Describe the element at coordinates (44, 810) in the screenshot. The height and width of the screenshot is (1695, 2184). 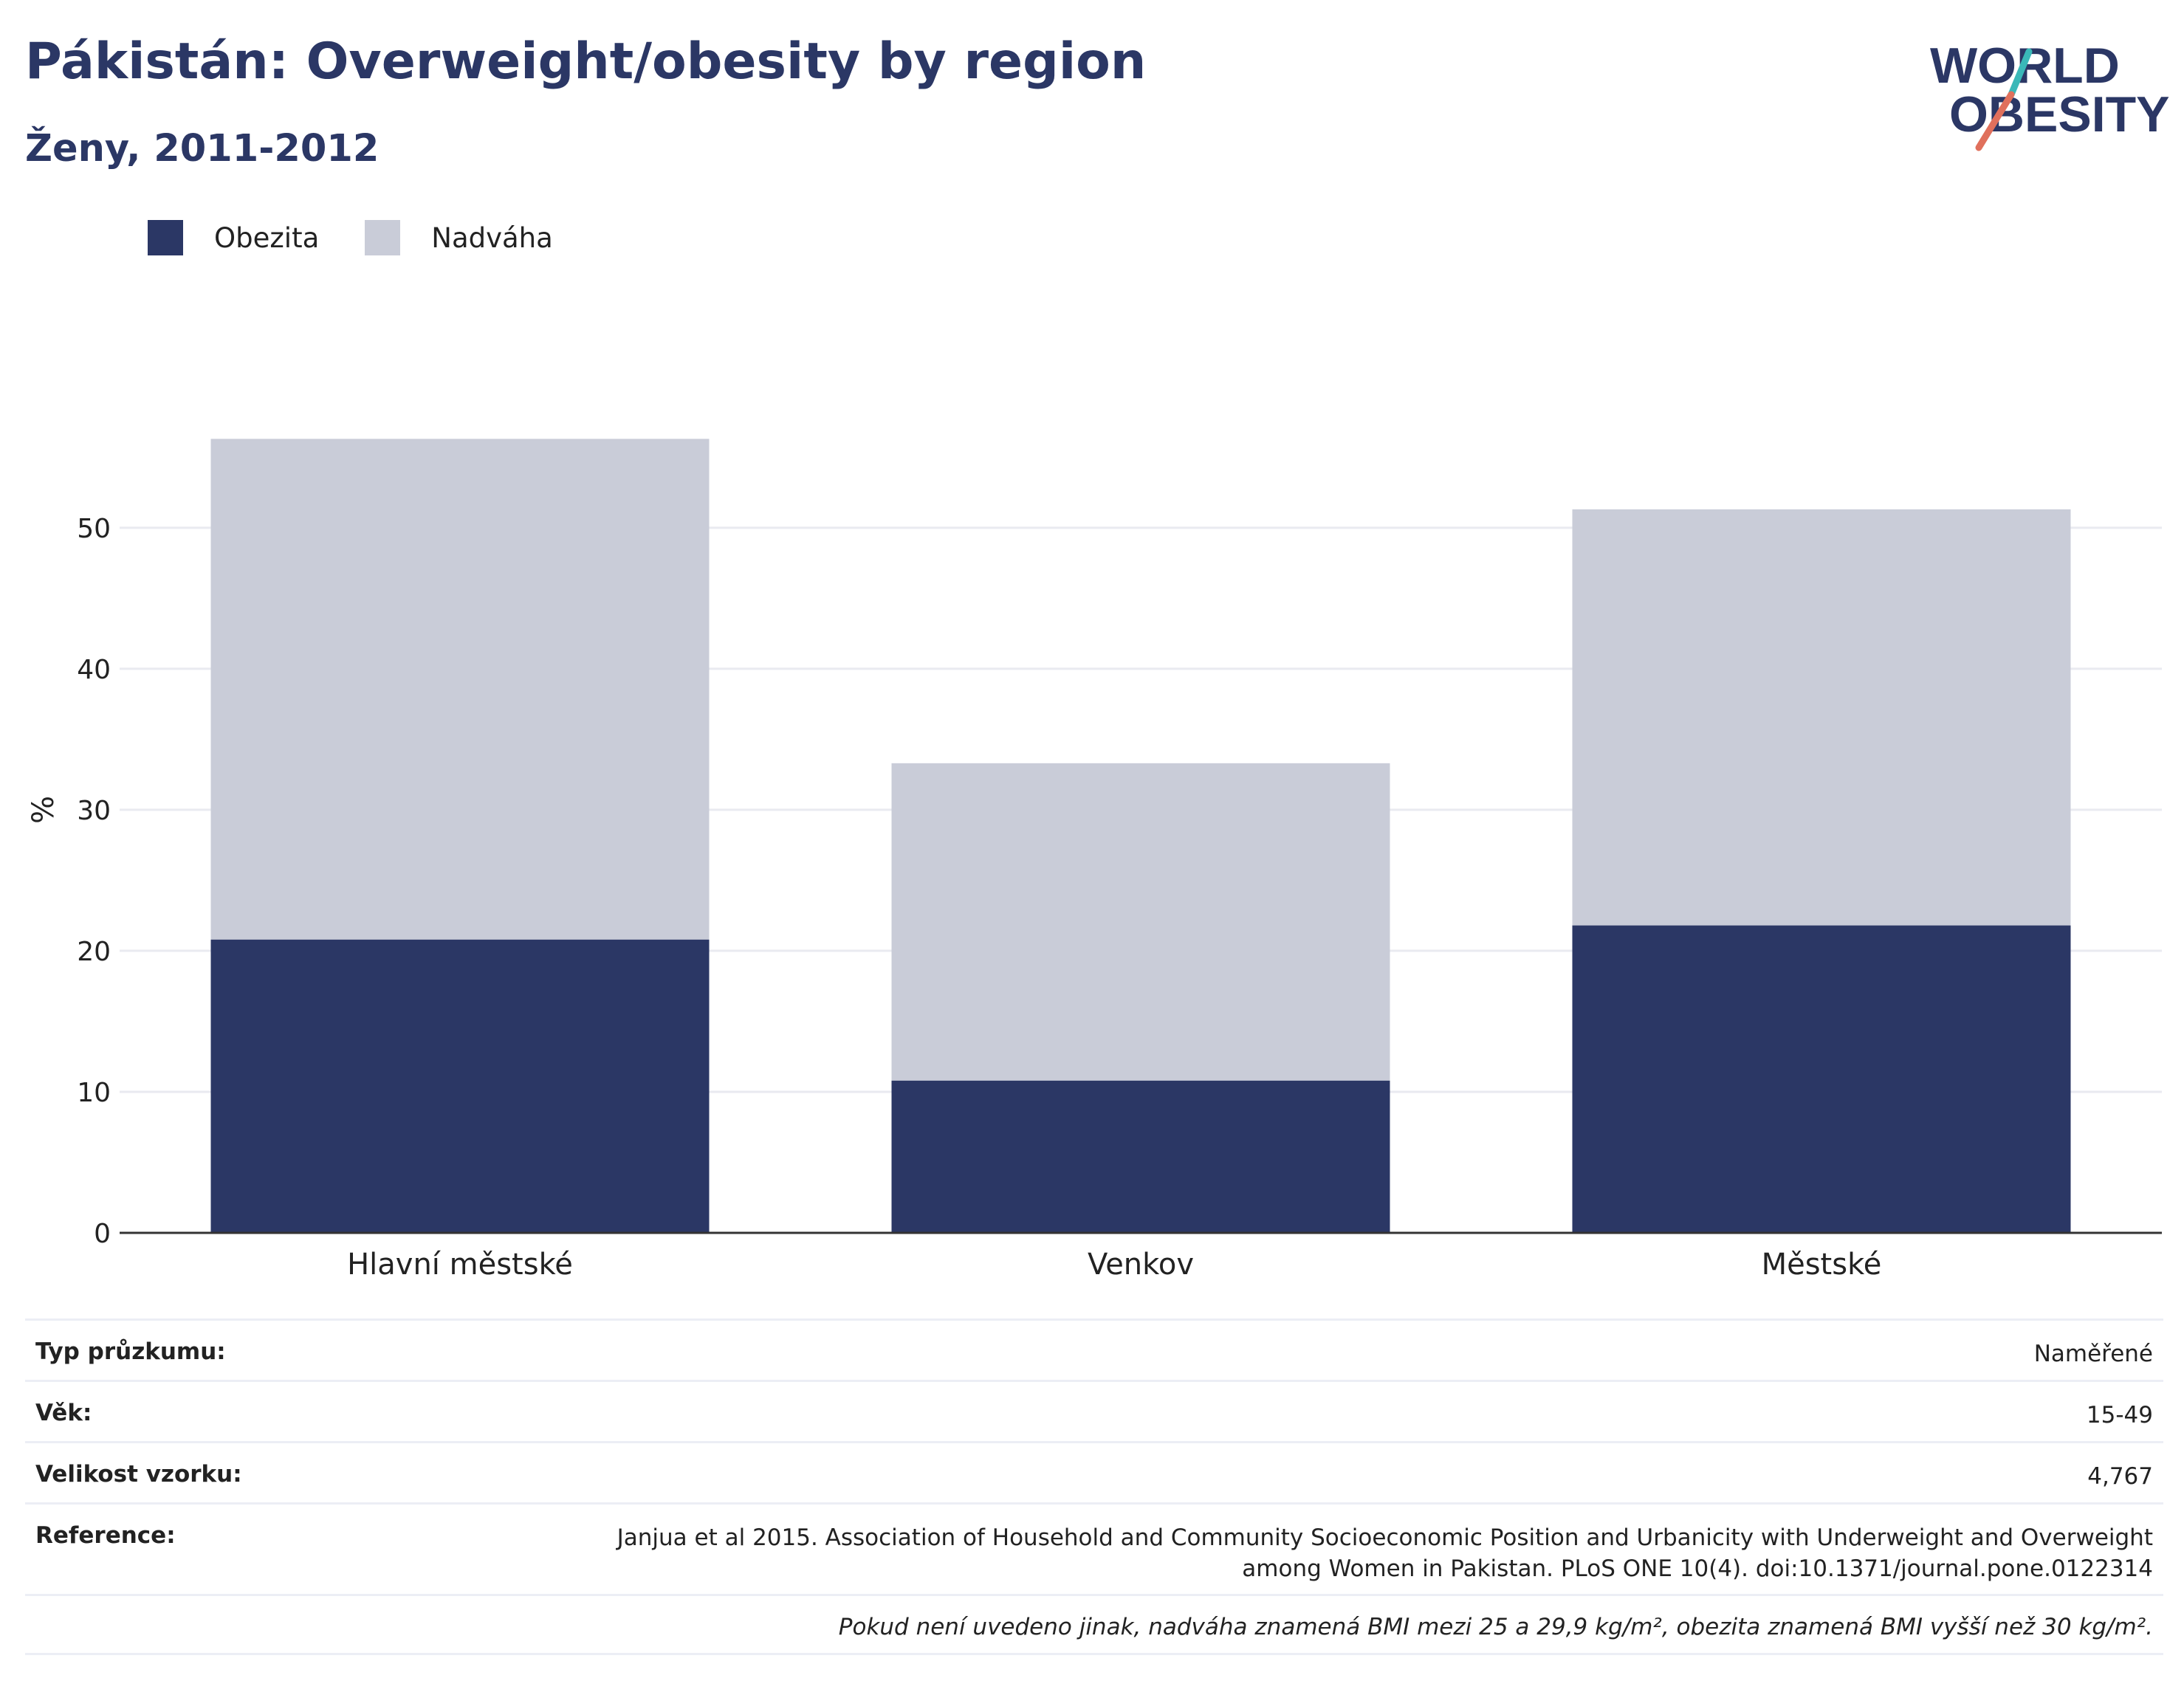
I see `y-axis-label: %` at that location.